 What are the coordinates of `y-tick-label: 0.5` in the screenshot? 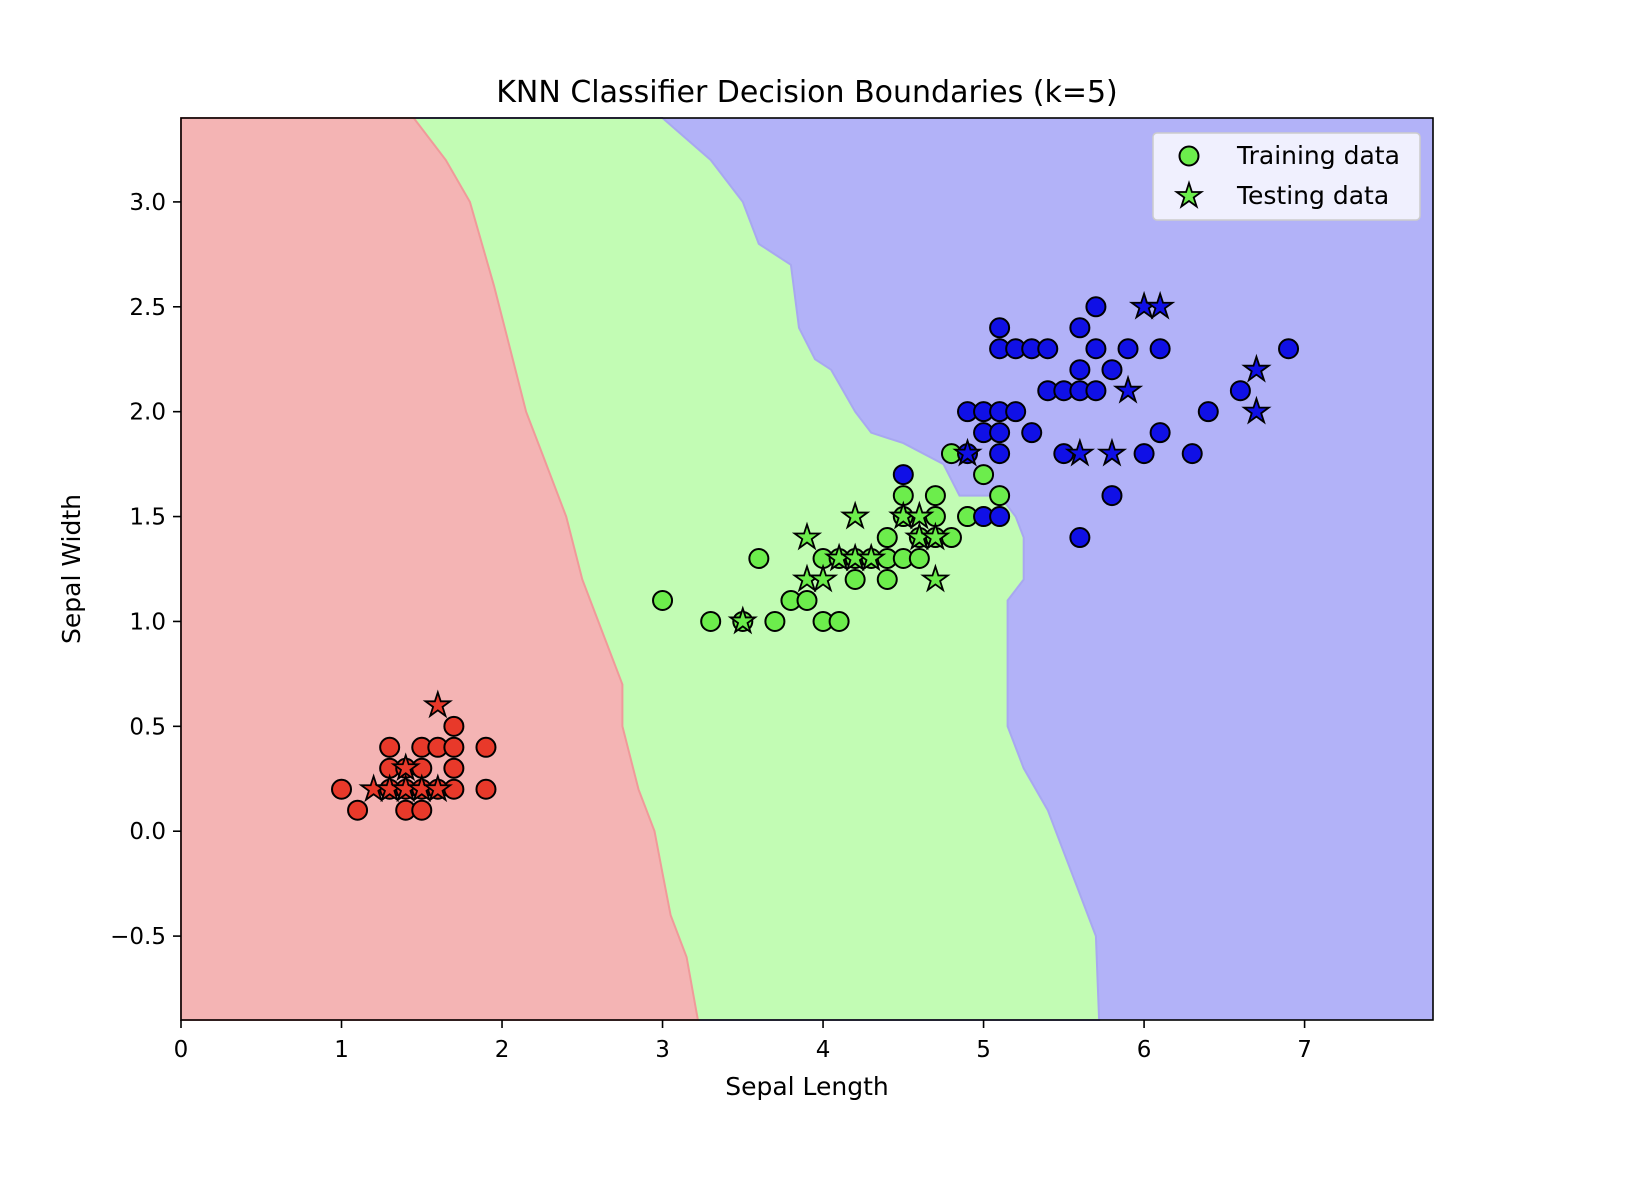 It's located at (147, 727).